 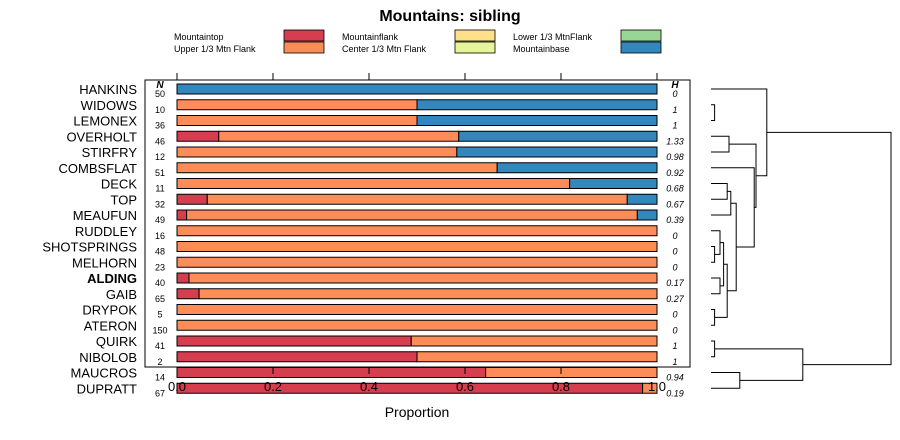 I want to click on bar-meaufun-mountaintop, so click(x=182, y=215).